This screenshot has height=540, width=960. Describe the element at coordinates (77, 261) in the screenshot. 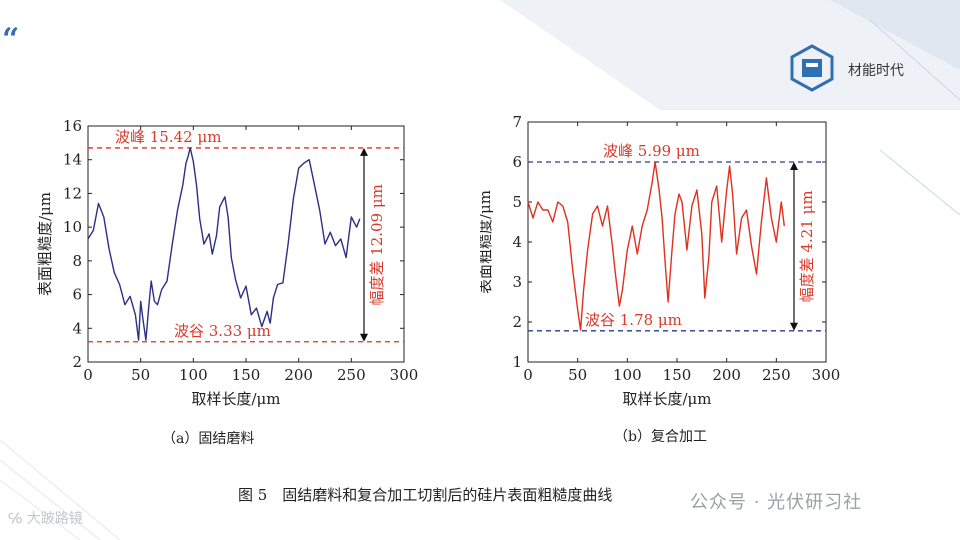

I see `y-tick-label: 8` at that location.